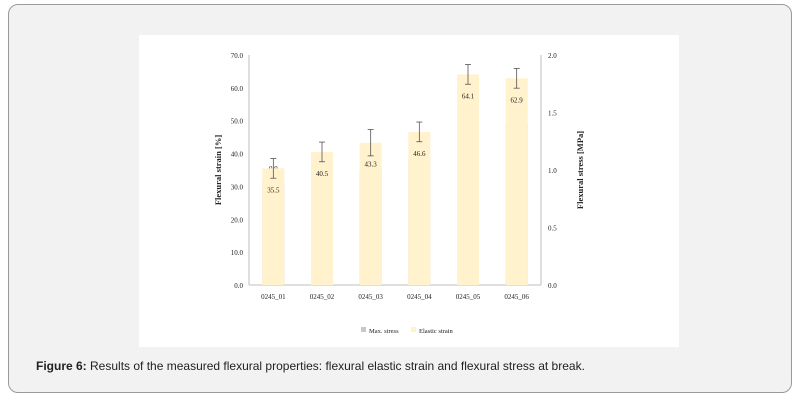 Image resolution: width=801 pixels, height=403 pixels. What do you see at coordinates (237, 155) in the screenshot?
I see `y-tick-label: 40.0` at bounding box center [237, 155].